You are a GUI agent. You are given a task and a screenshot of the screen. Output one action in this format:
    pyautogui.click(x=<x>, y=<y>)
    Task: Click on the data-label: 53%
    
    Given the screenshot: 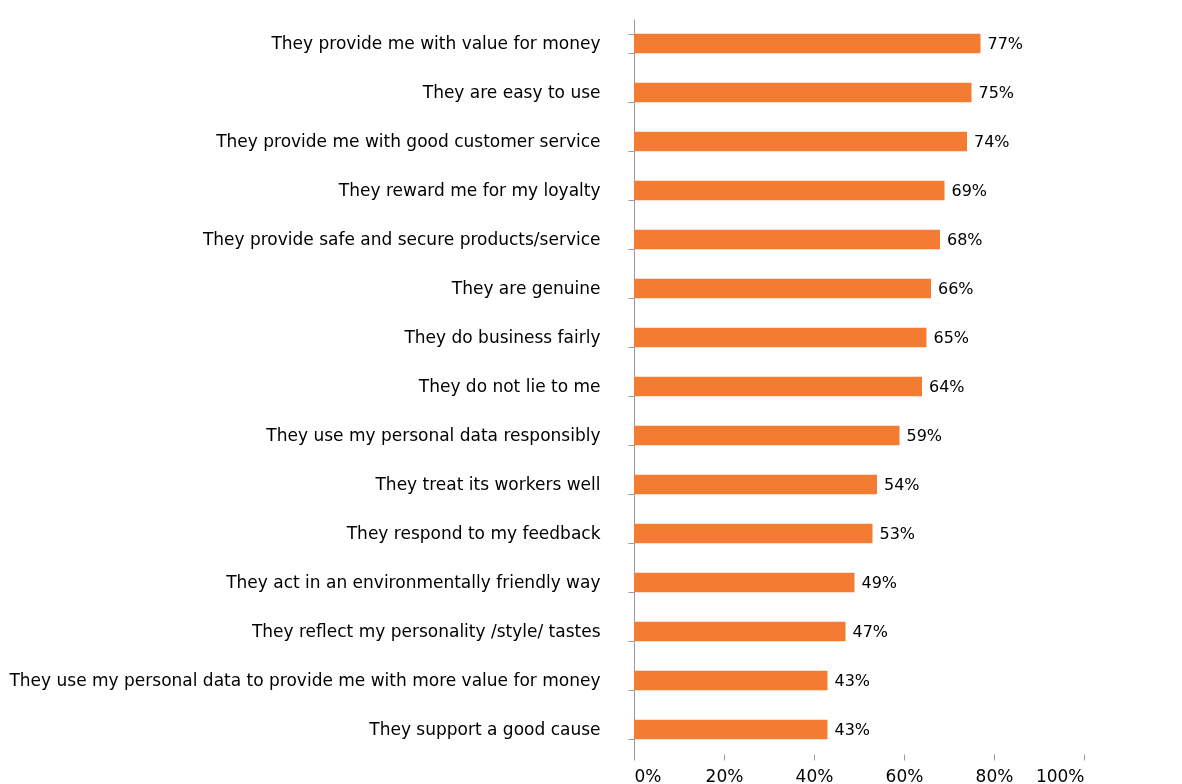 What is the action you would take?
    pyautogui.click(x=897, y=533)
    